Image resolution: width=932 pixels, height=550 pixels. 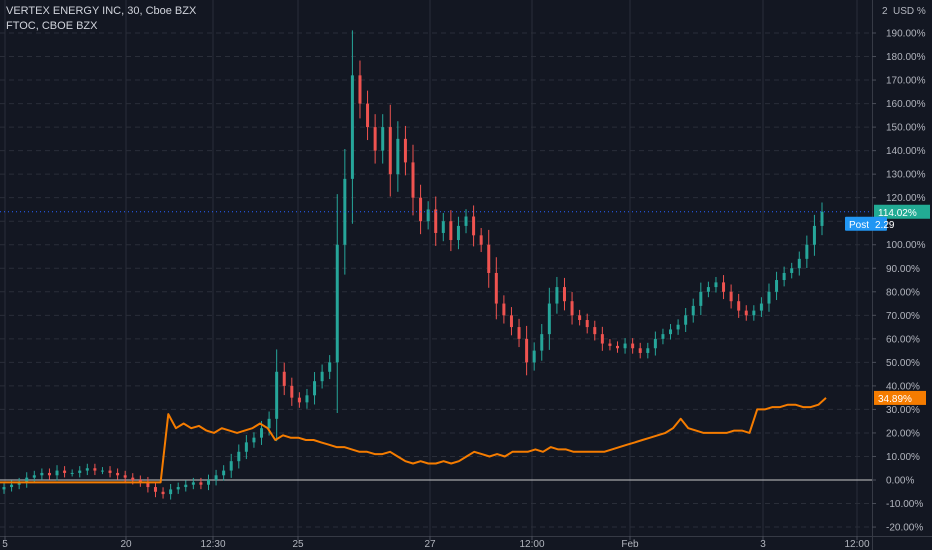 I want to click on currency-label: USD %, so click(x=909, y=11).